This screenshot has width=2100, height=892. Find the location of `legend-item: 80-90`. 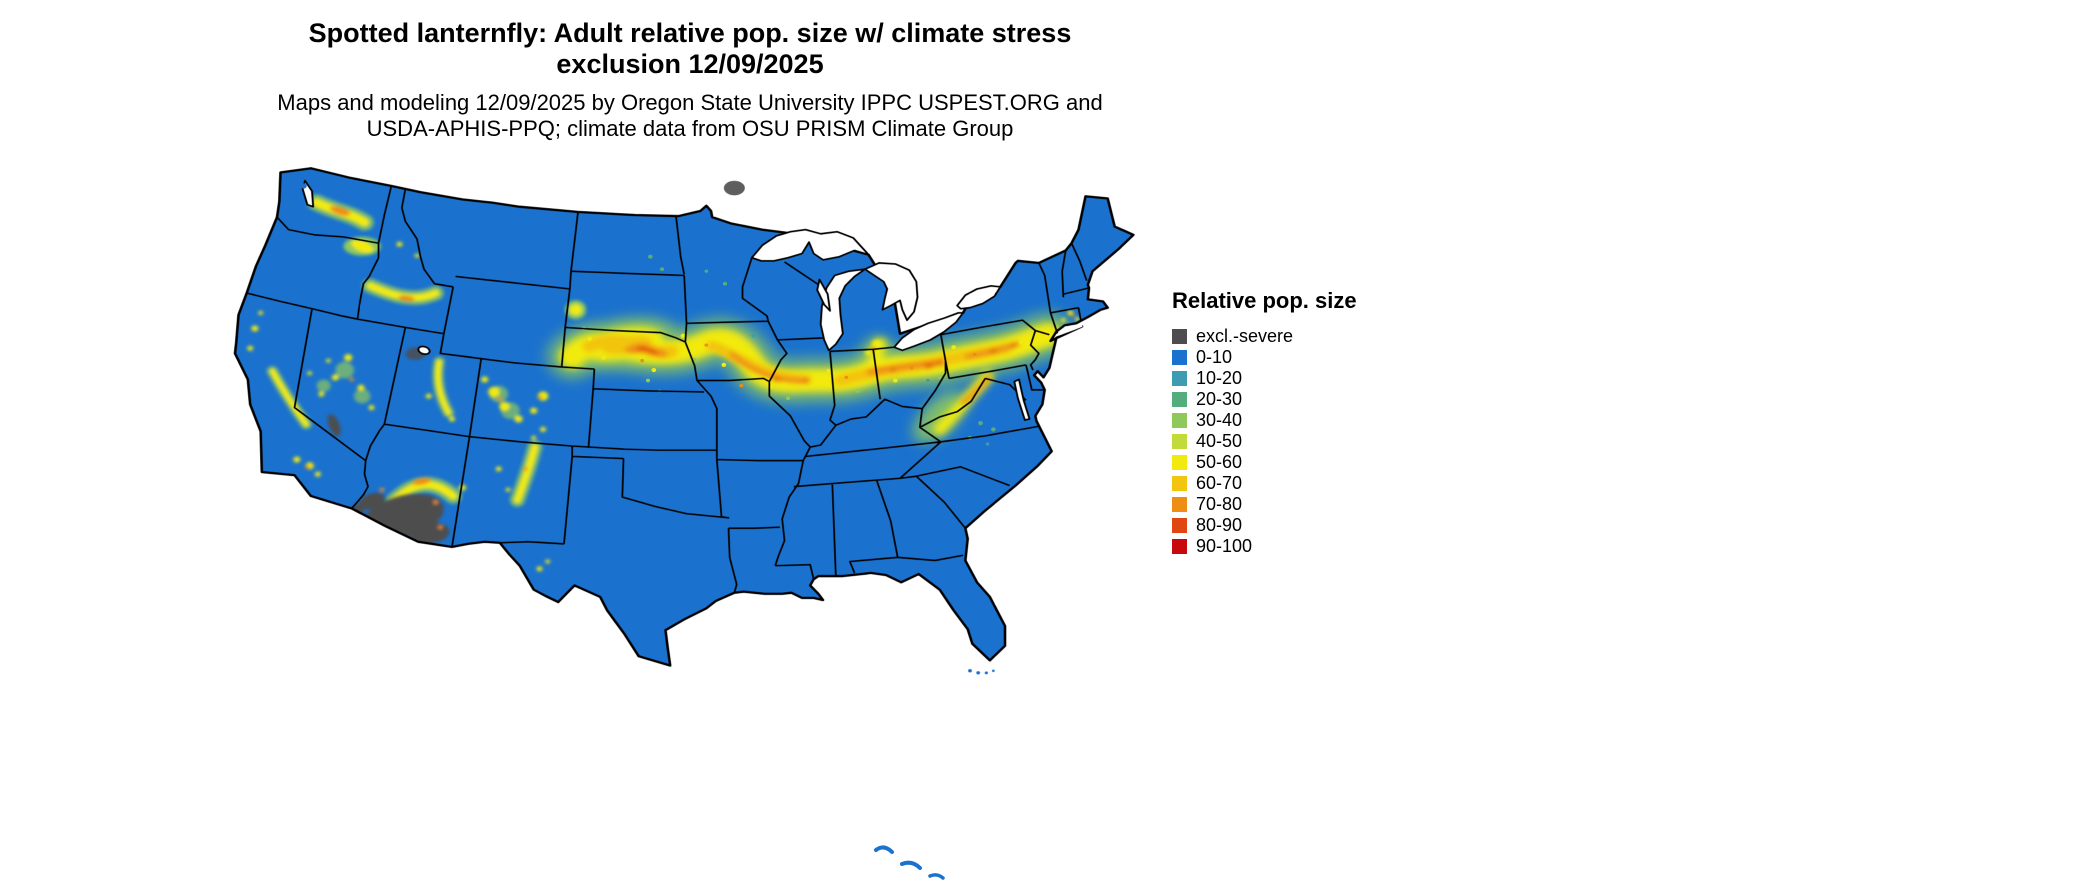

legend-item: 80-90 is located at coordinates (1287, 525).